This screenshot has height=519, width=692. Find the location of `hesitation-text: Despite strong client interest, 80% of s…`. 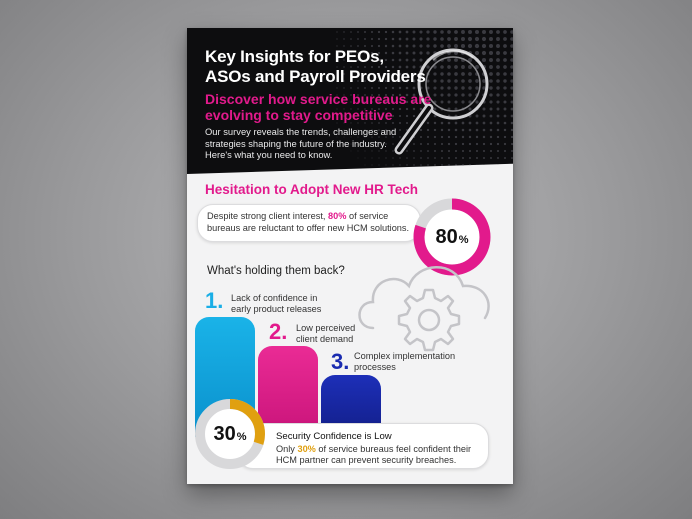

hesitation-text: Despite strong client interest, 80% of s… is located at coordinates (311, 222).